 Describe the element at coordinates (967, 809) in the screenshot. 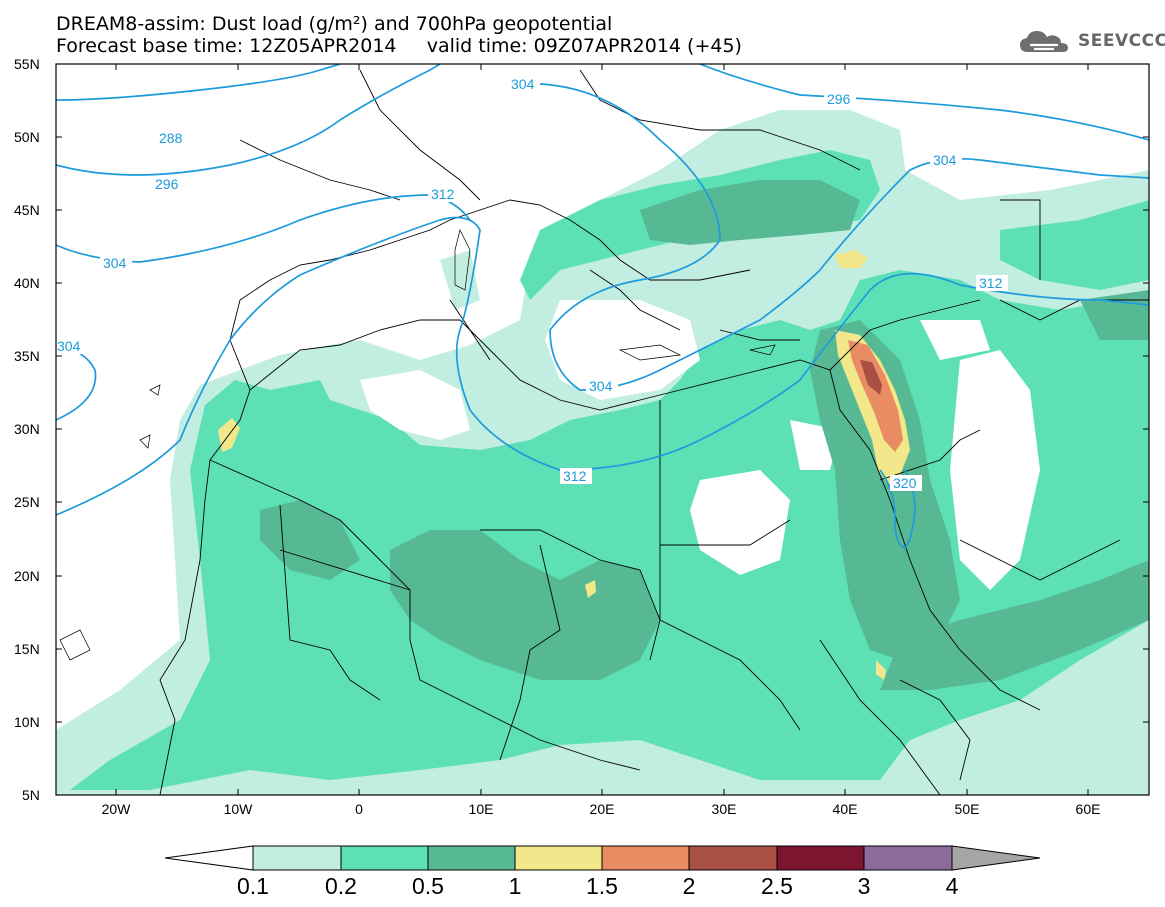

I see `lon-label-50e: 50E` at that location.